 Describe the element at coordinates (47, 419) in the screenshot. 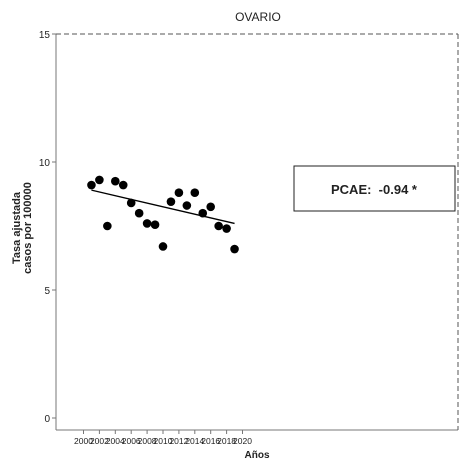

I see `y-tick-label: 0` at that location.